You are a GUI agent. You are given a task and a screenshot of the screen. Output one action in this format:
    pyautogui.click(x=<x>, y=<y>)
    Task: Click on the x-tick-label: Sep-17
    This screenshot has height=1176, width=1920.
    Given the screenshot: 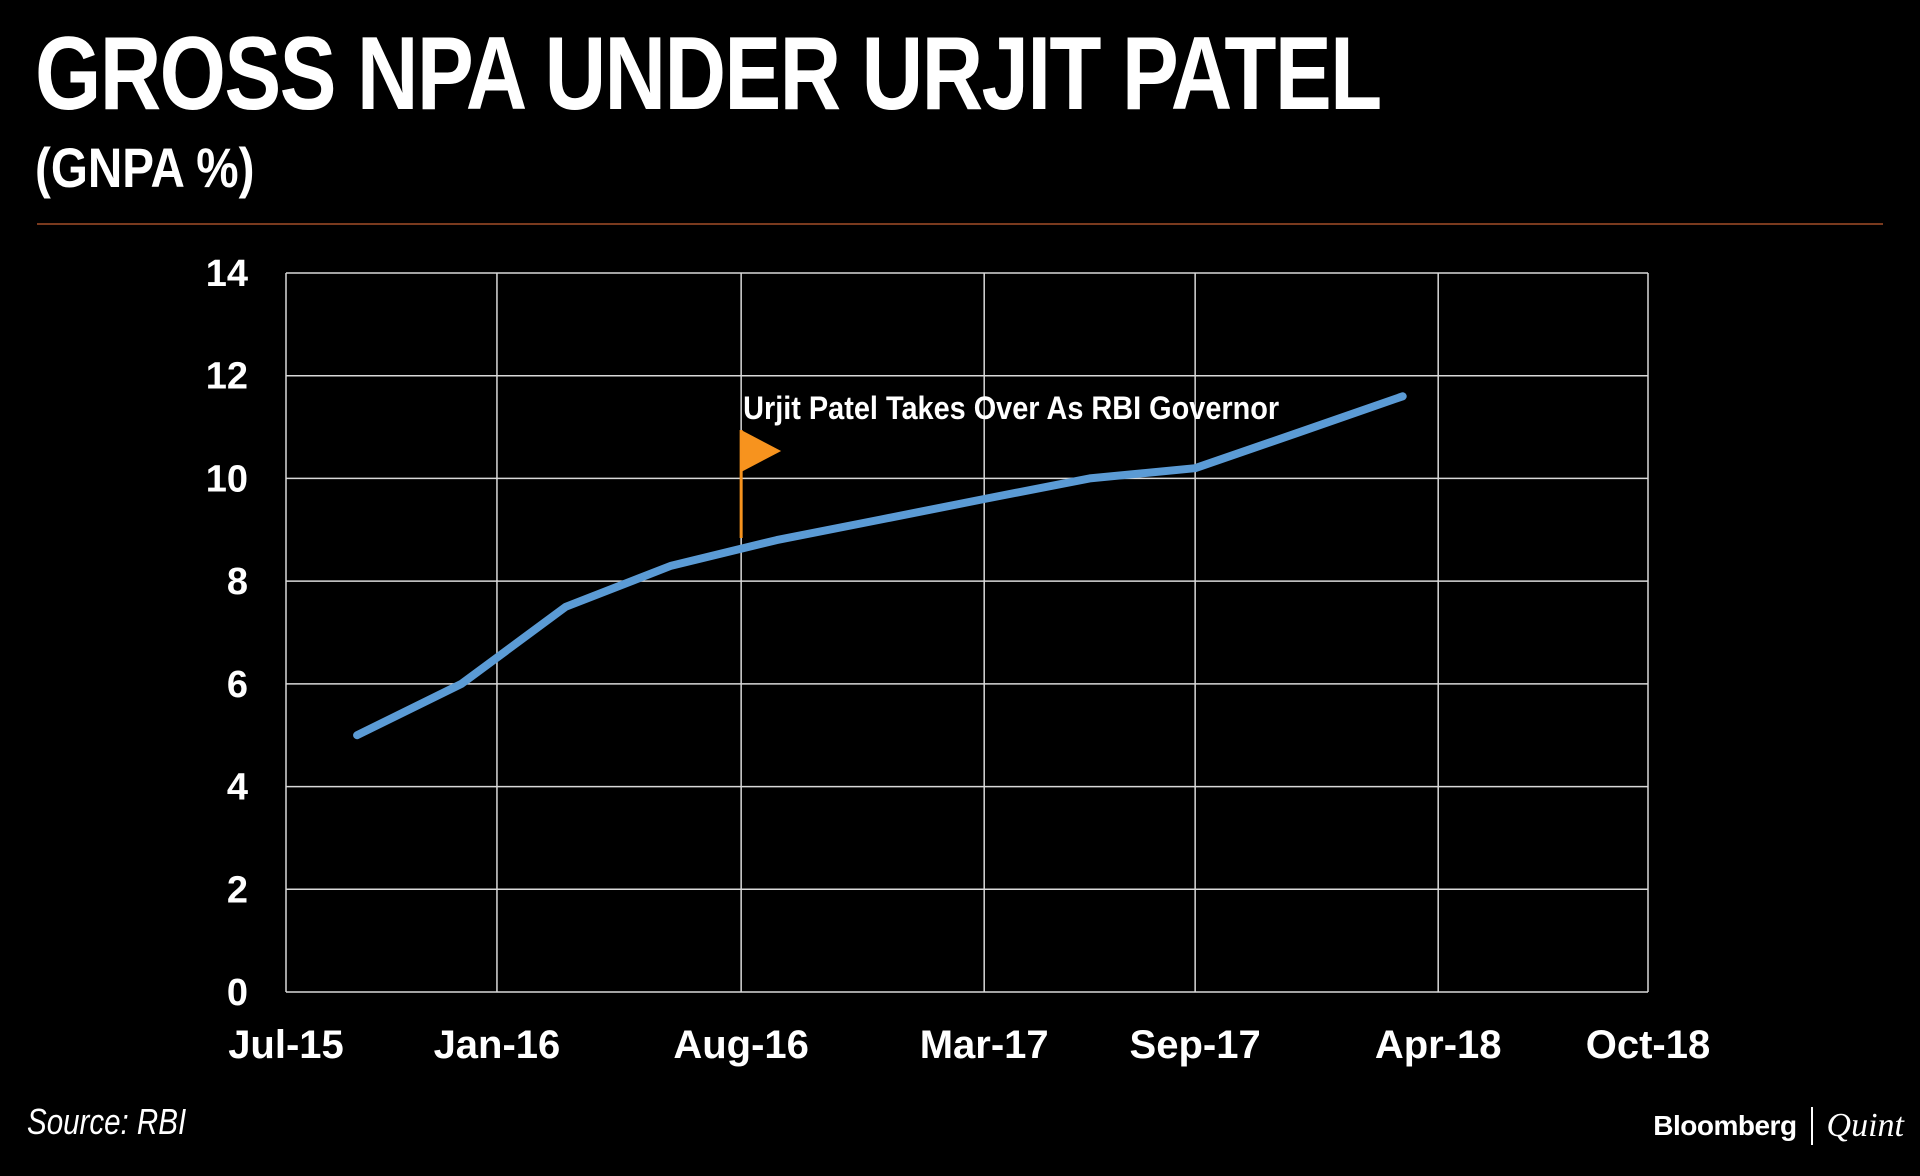 What is the action you would take?
    pyautogui.click(x=1195, y=1045)
    